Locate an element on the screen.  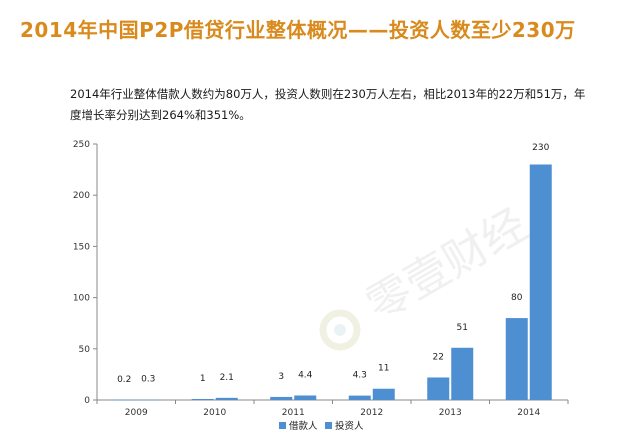
x-tick-label: 2012 is located at coordinates (371, 413).